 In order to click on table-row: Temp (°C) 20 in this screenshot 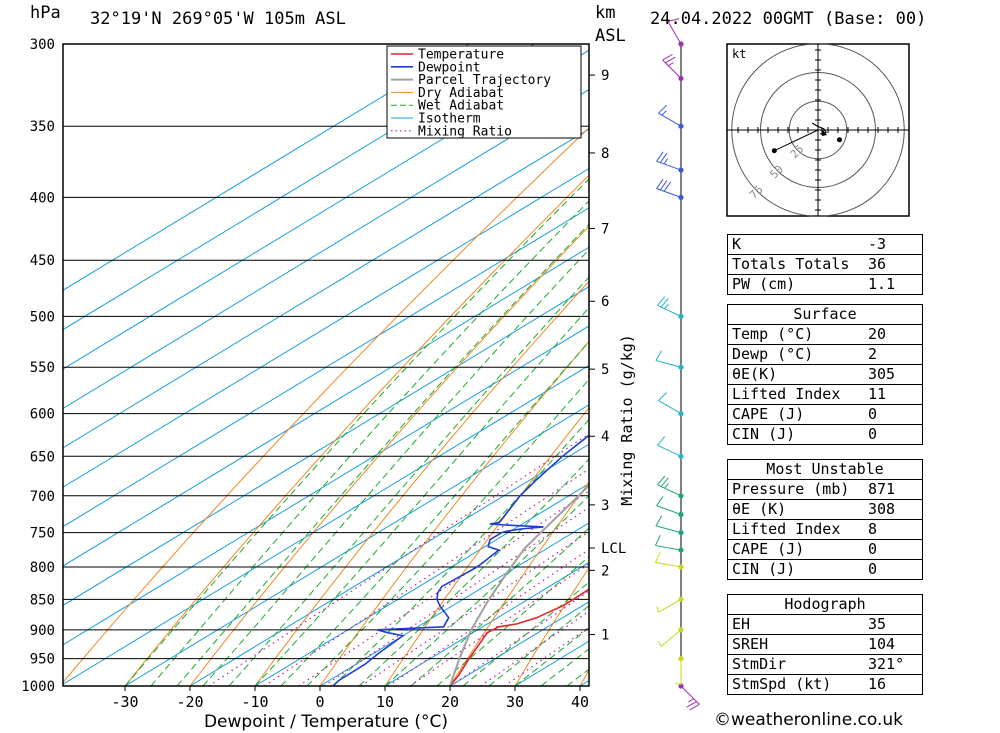, I will do `click(825, 334)`.